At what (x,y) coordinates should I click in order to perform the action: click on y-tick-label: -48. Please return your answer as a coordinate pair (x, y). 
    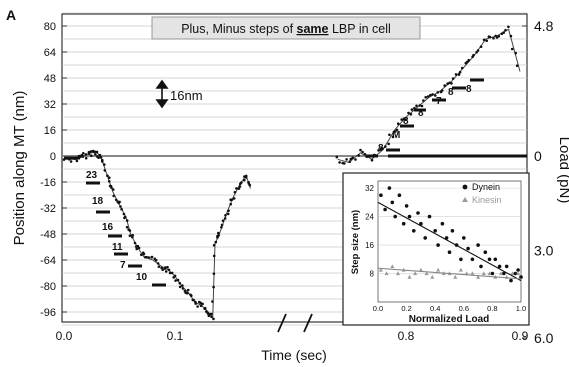
    Looking at the image, I should click on (48, 235).